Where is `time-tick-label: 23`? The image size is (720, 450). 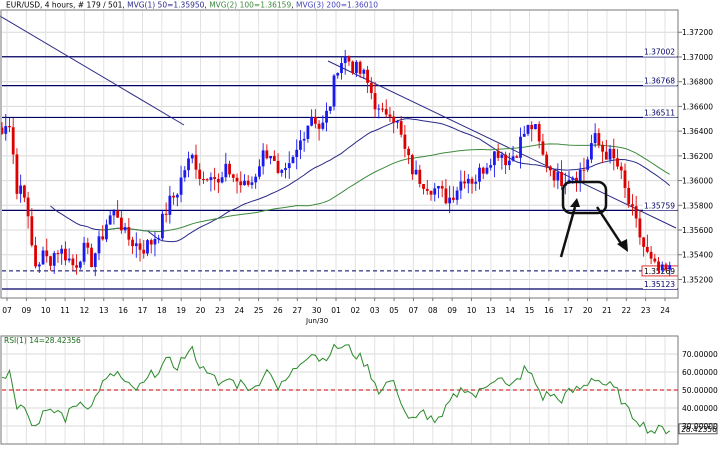 time-tick-label: 23 is located at coordinates (220, 310).